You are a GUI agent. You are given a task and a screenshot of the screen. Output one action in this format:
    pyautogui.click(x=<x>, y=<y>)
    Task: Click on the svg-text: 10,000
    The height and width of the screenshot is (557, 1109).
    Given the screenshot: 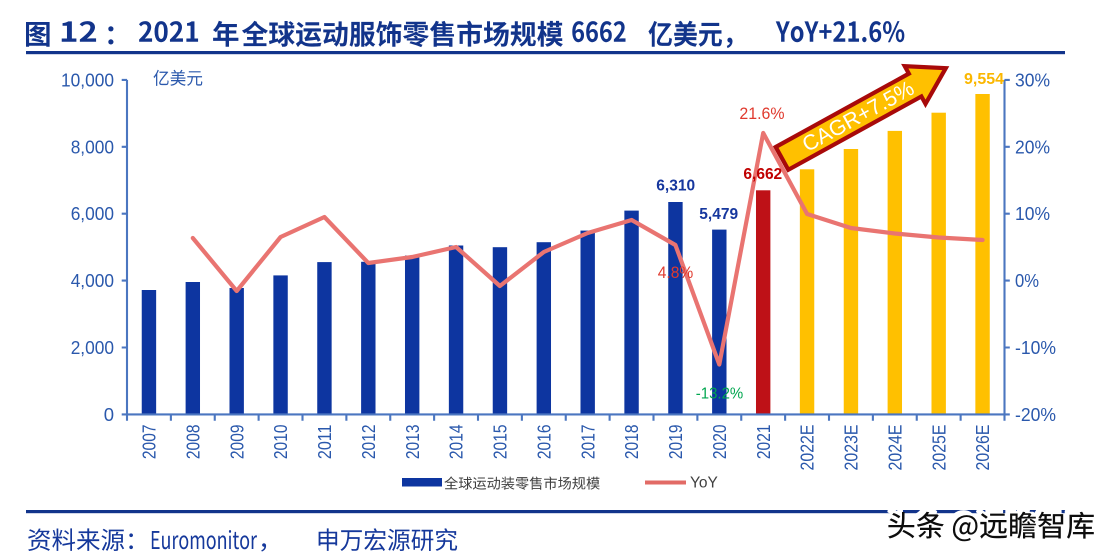 What is the action you would take?
    pyautogui.click(x=87, y=79)
    